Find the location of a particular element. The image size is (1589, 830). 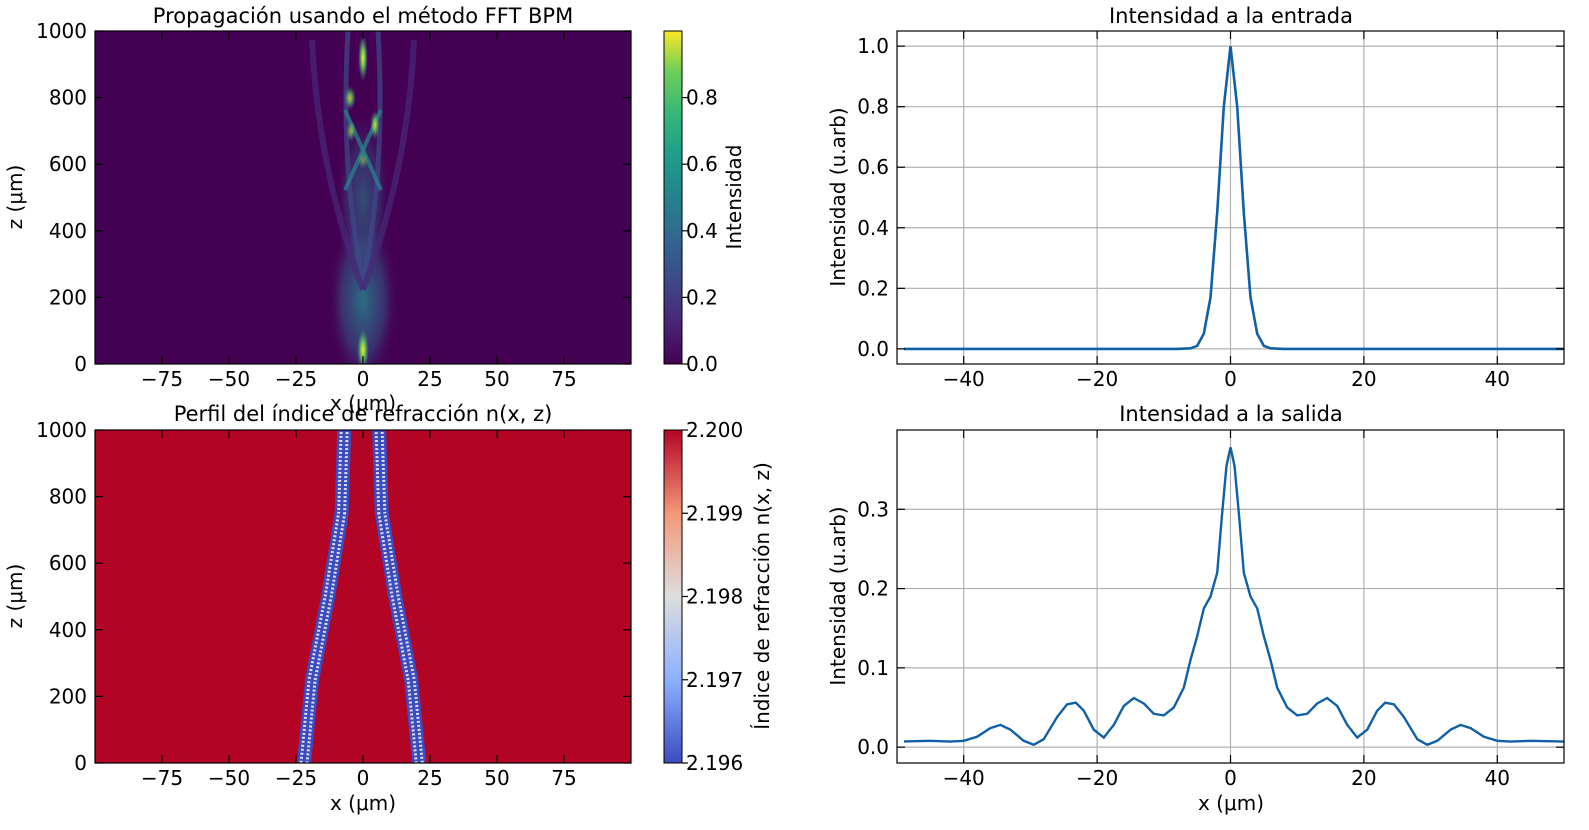

y-tick-label: 0.4 is located at coordinates (873, 228).